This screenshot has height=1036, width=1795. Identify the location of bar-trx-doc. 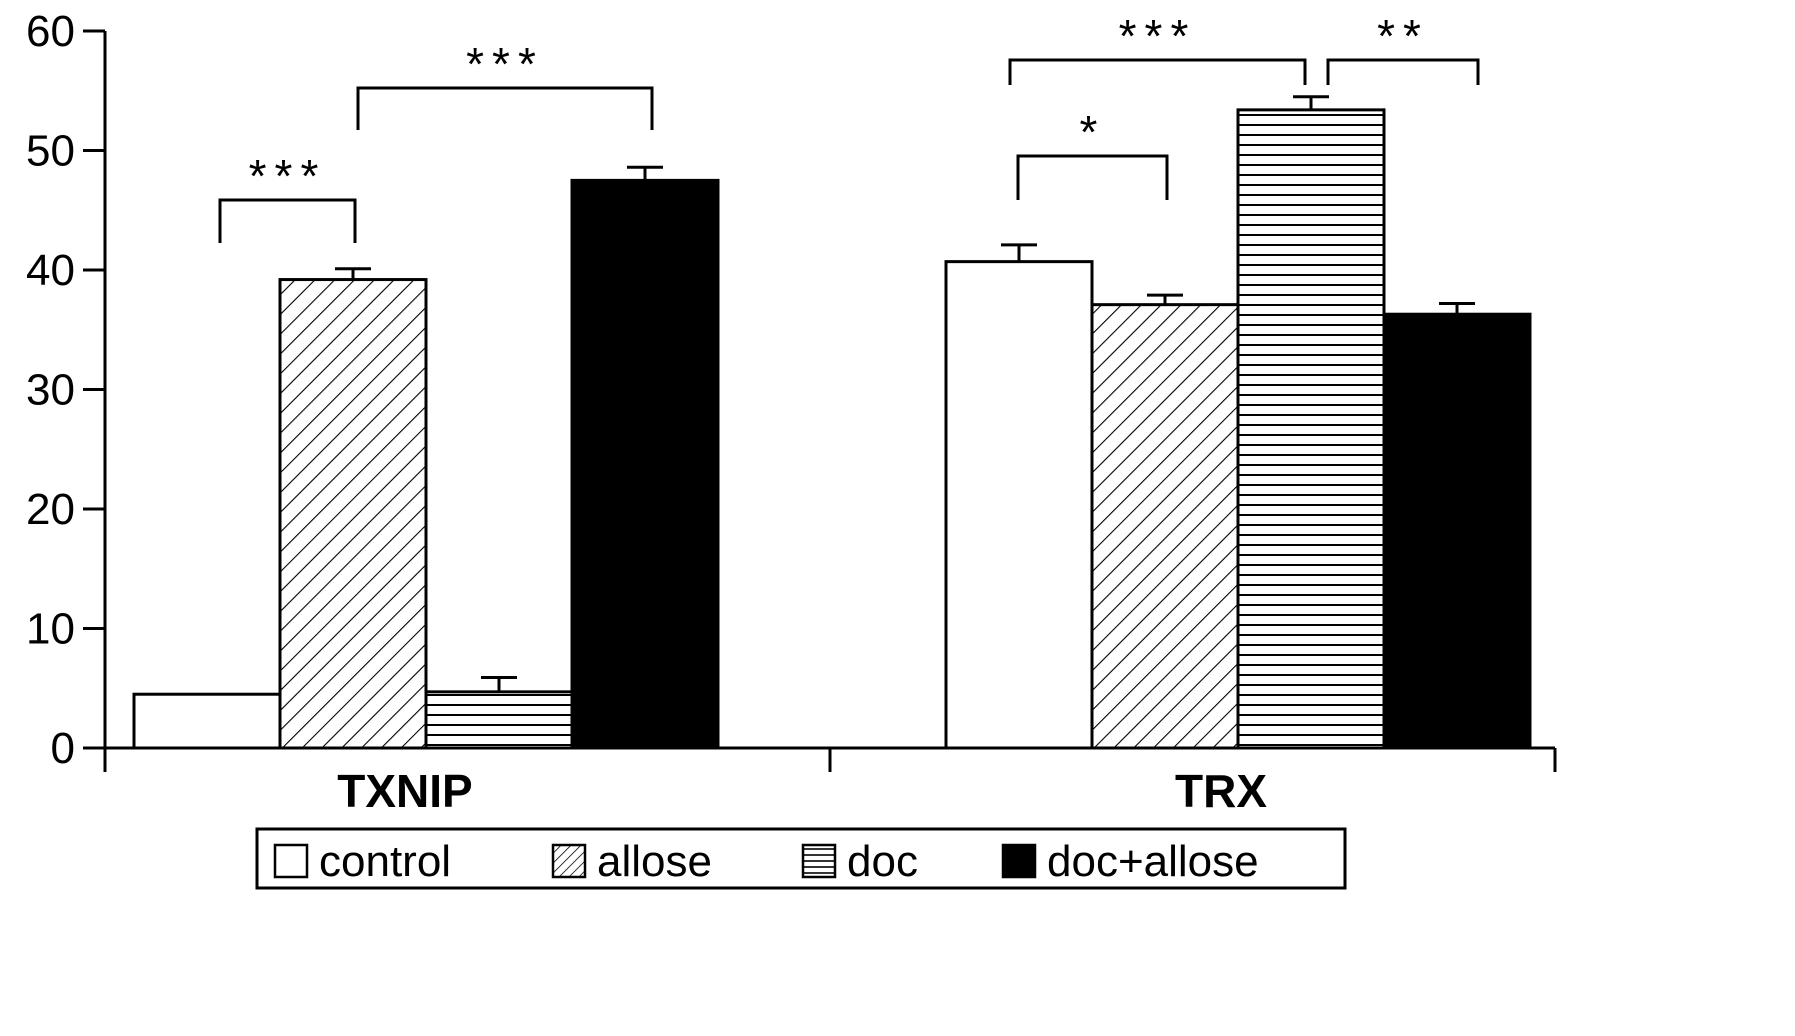
(1311, 429).